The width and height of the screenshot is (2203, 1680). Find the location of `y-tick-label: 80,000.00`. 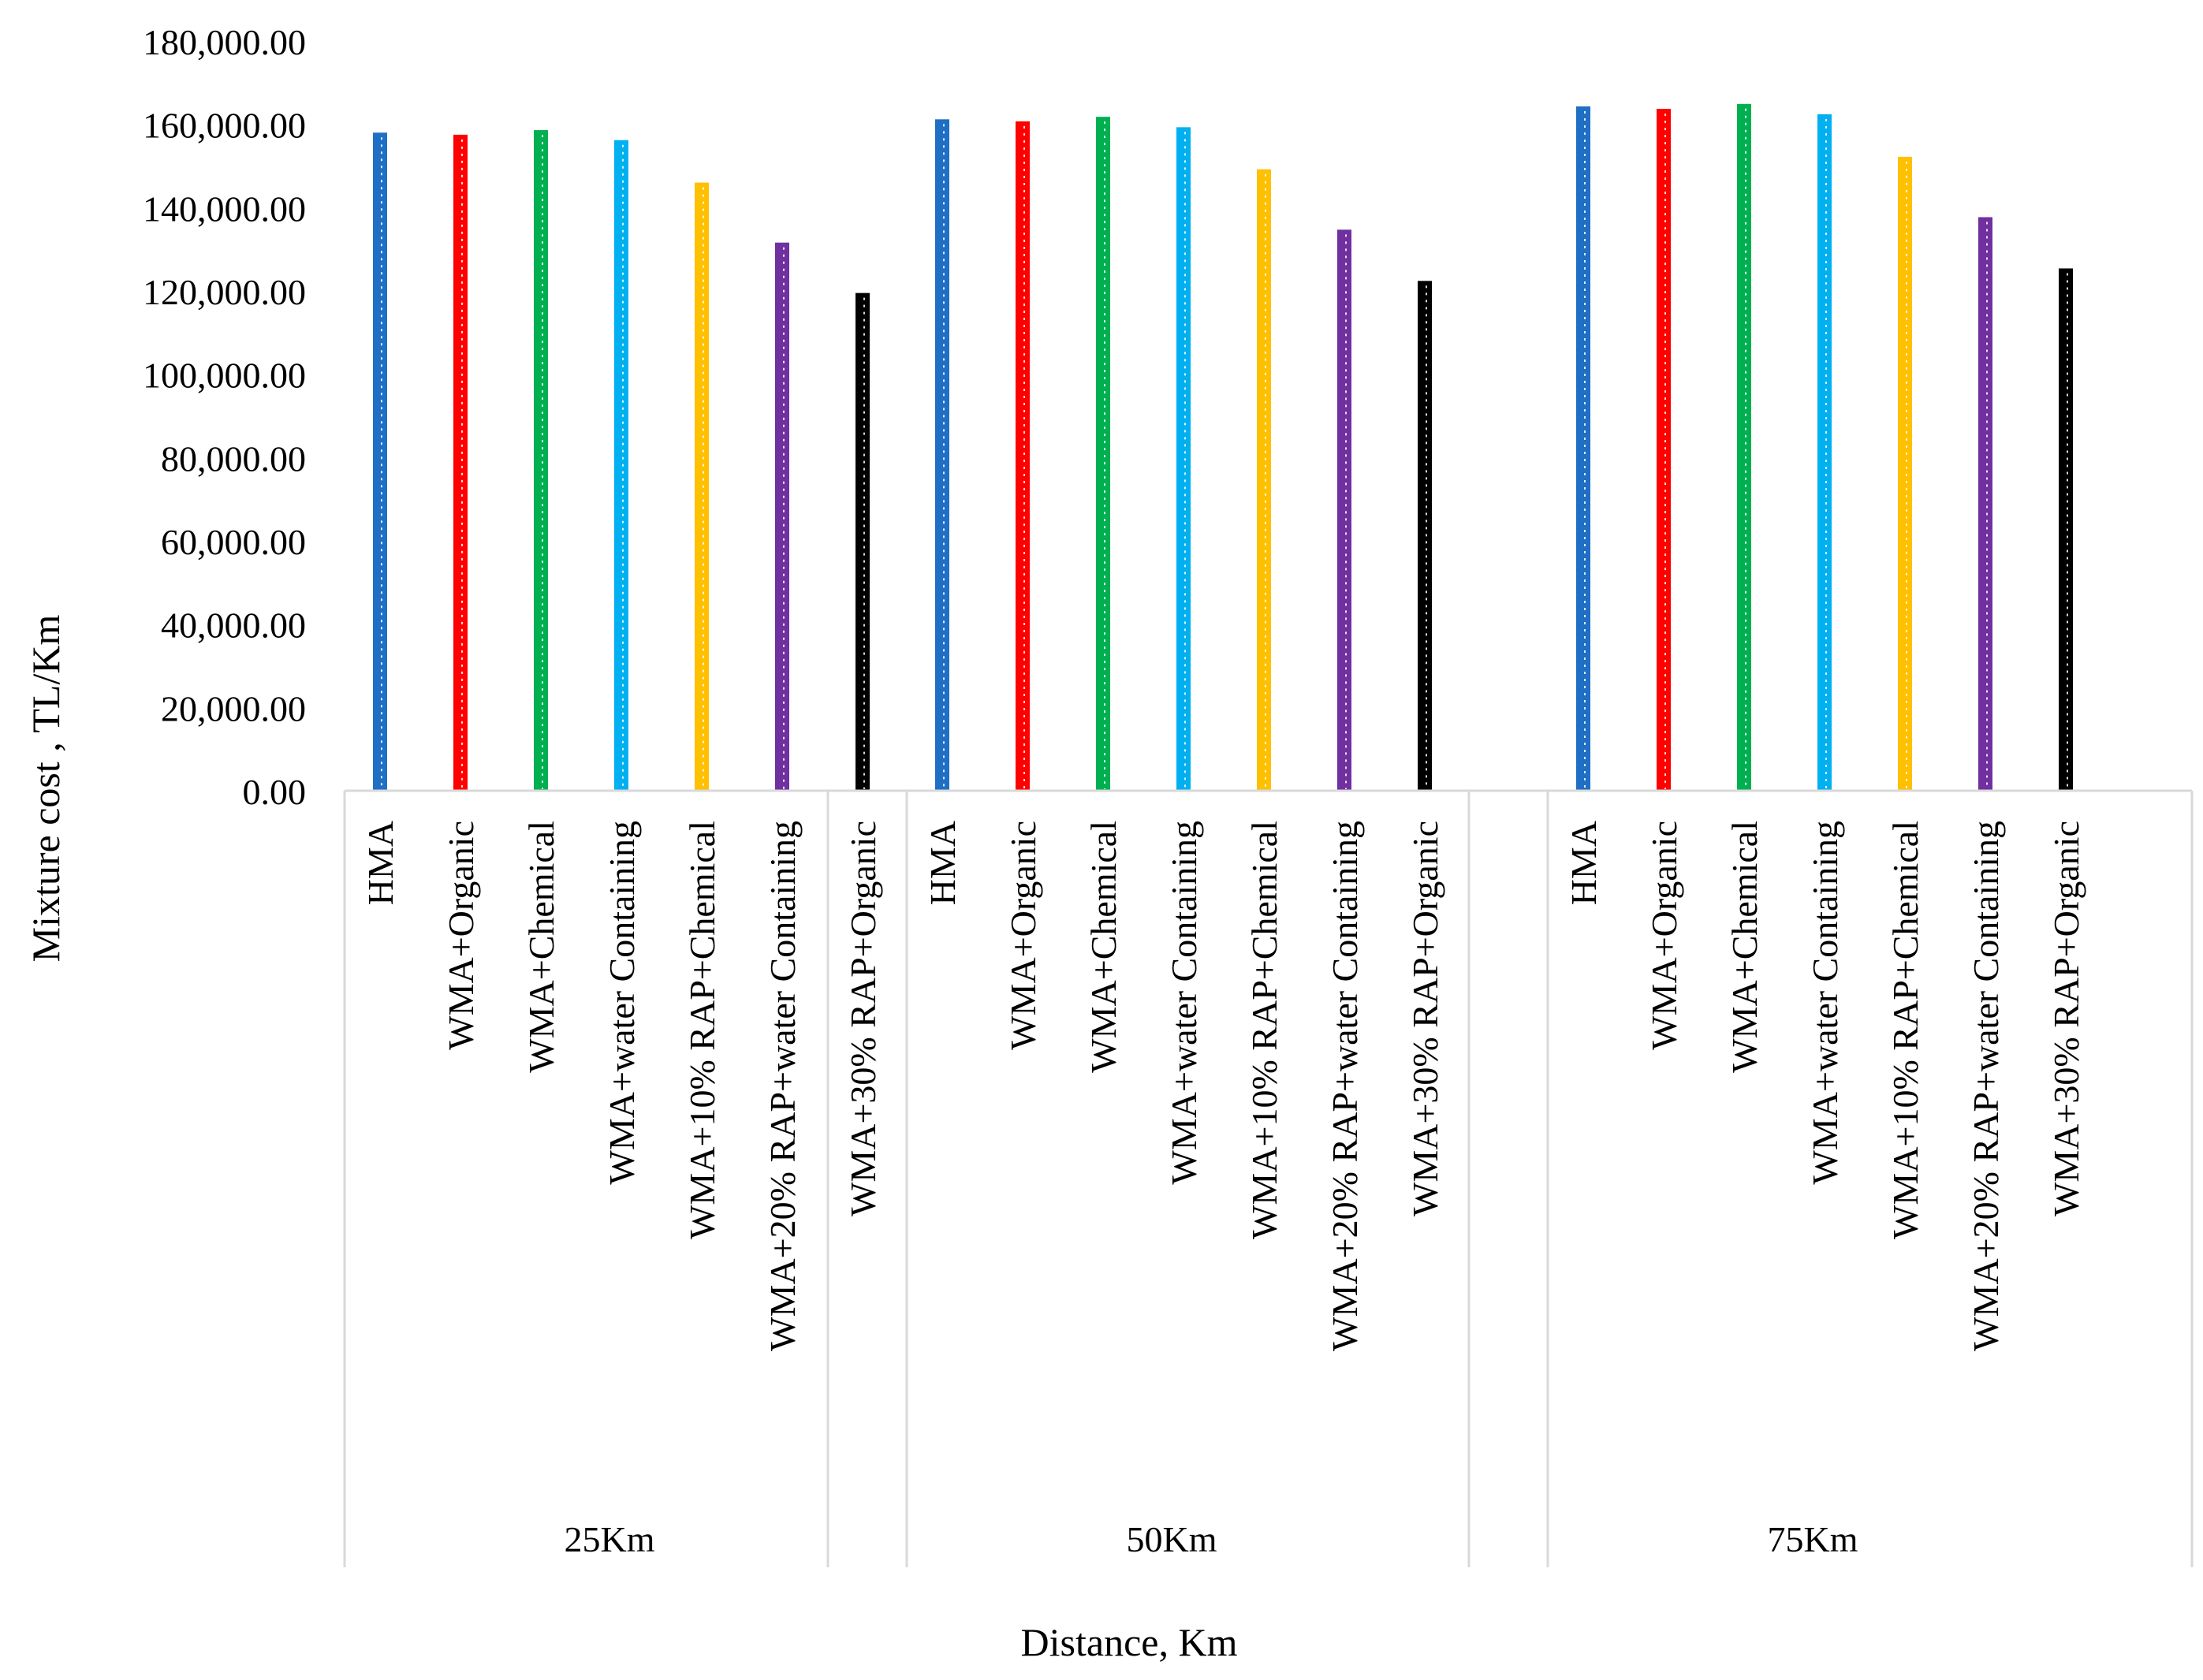

y-tick-label: 80,000.00 is located at coordinates (233, 458).